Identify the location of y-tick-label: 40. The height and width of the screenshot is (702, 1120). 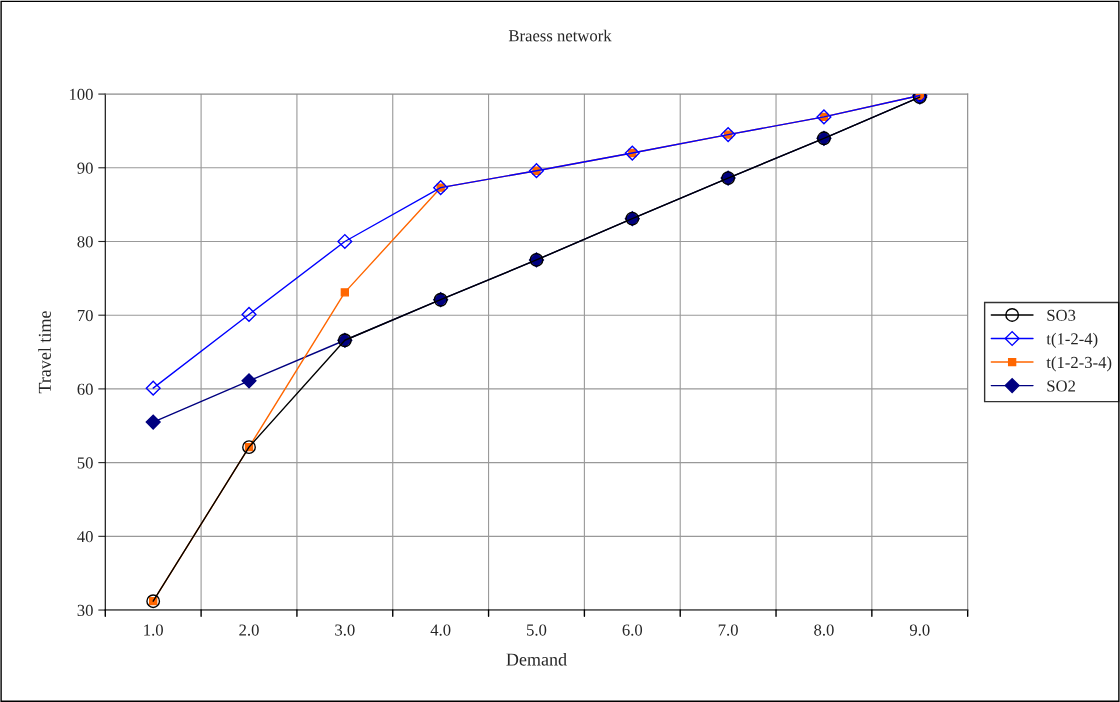
(85, 537).